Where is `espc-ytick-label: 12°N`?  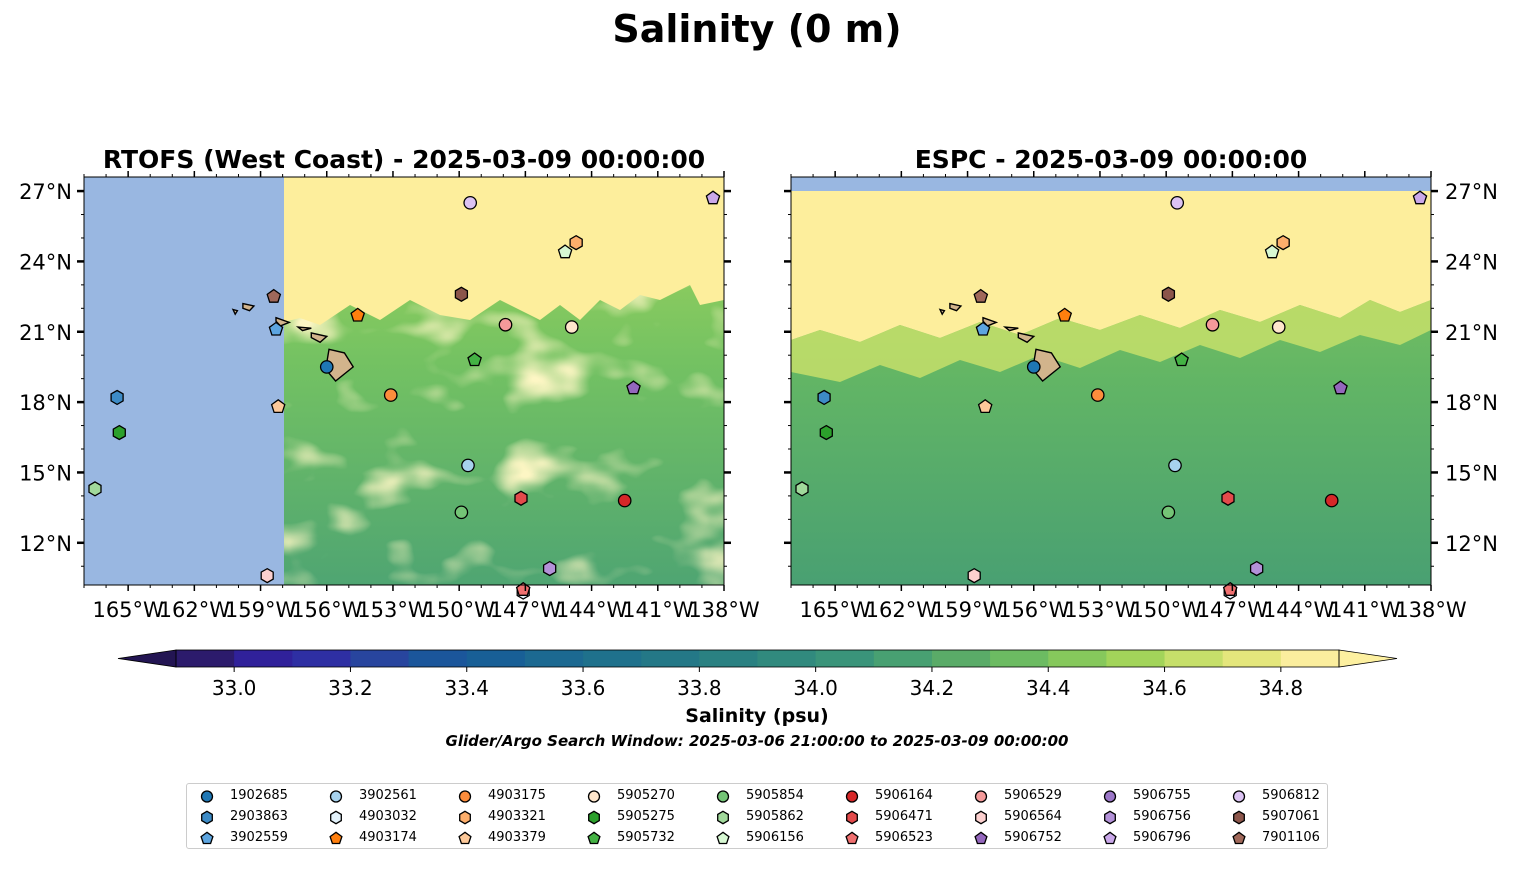 espc-ytick-label: 12°N is located at coordinates (1471, 544).